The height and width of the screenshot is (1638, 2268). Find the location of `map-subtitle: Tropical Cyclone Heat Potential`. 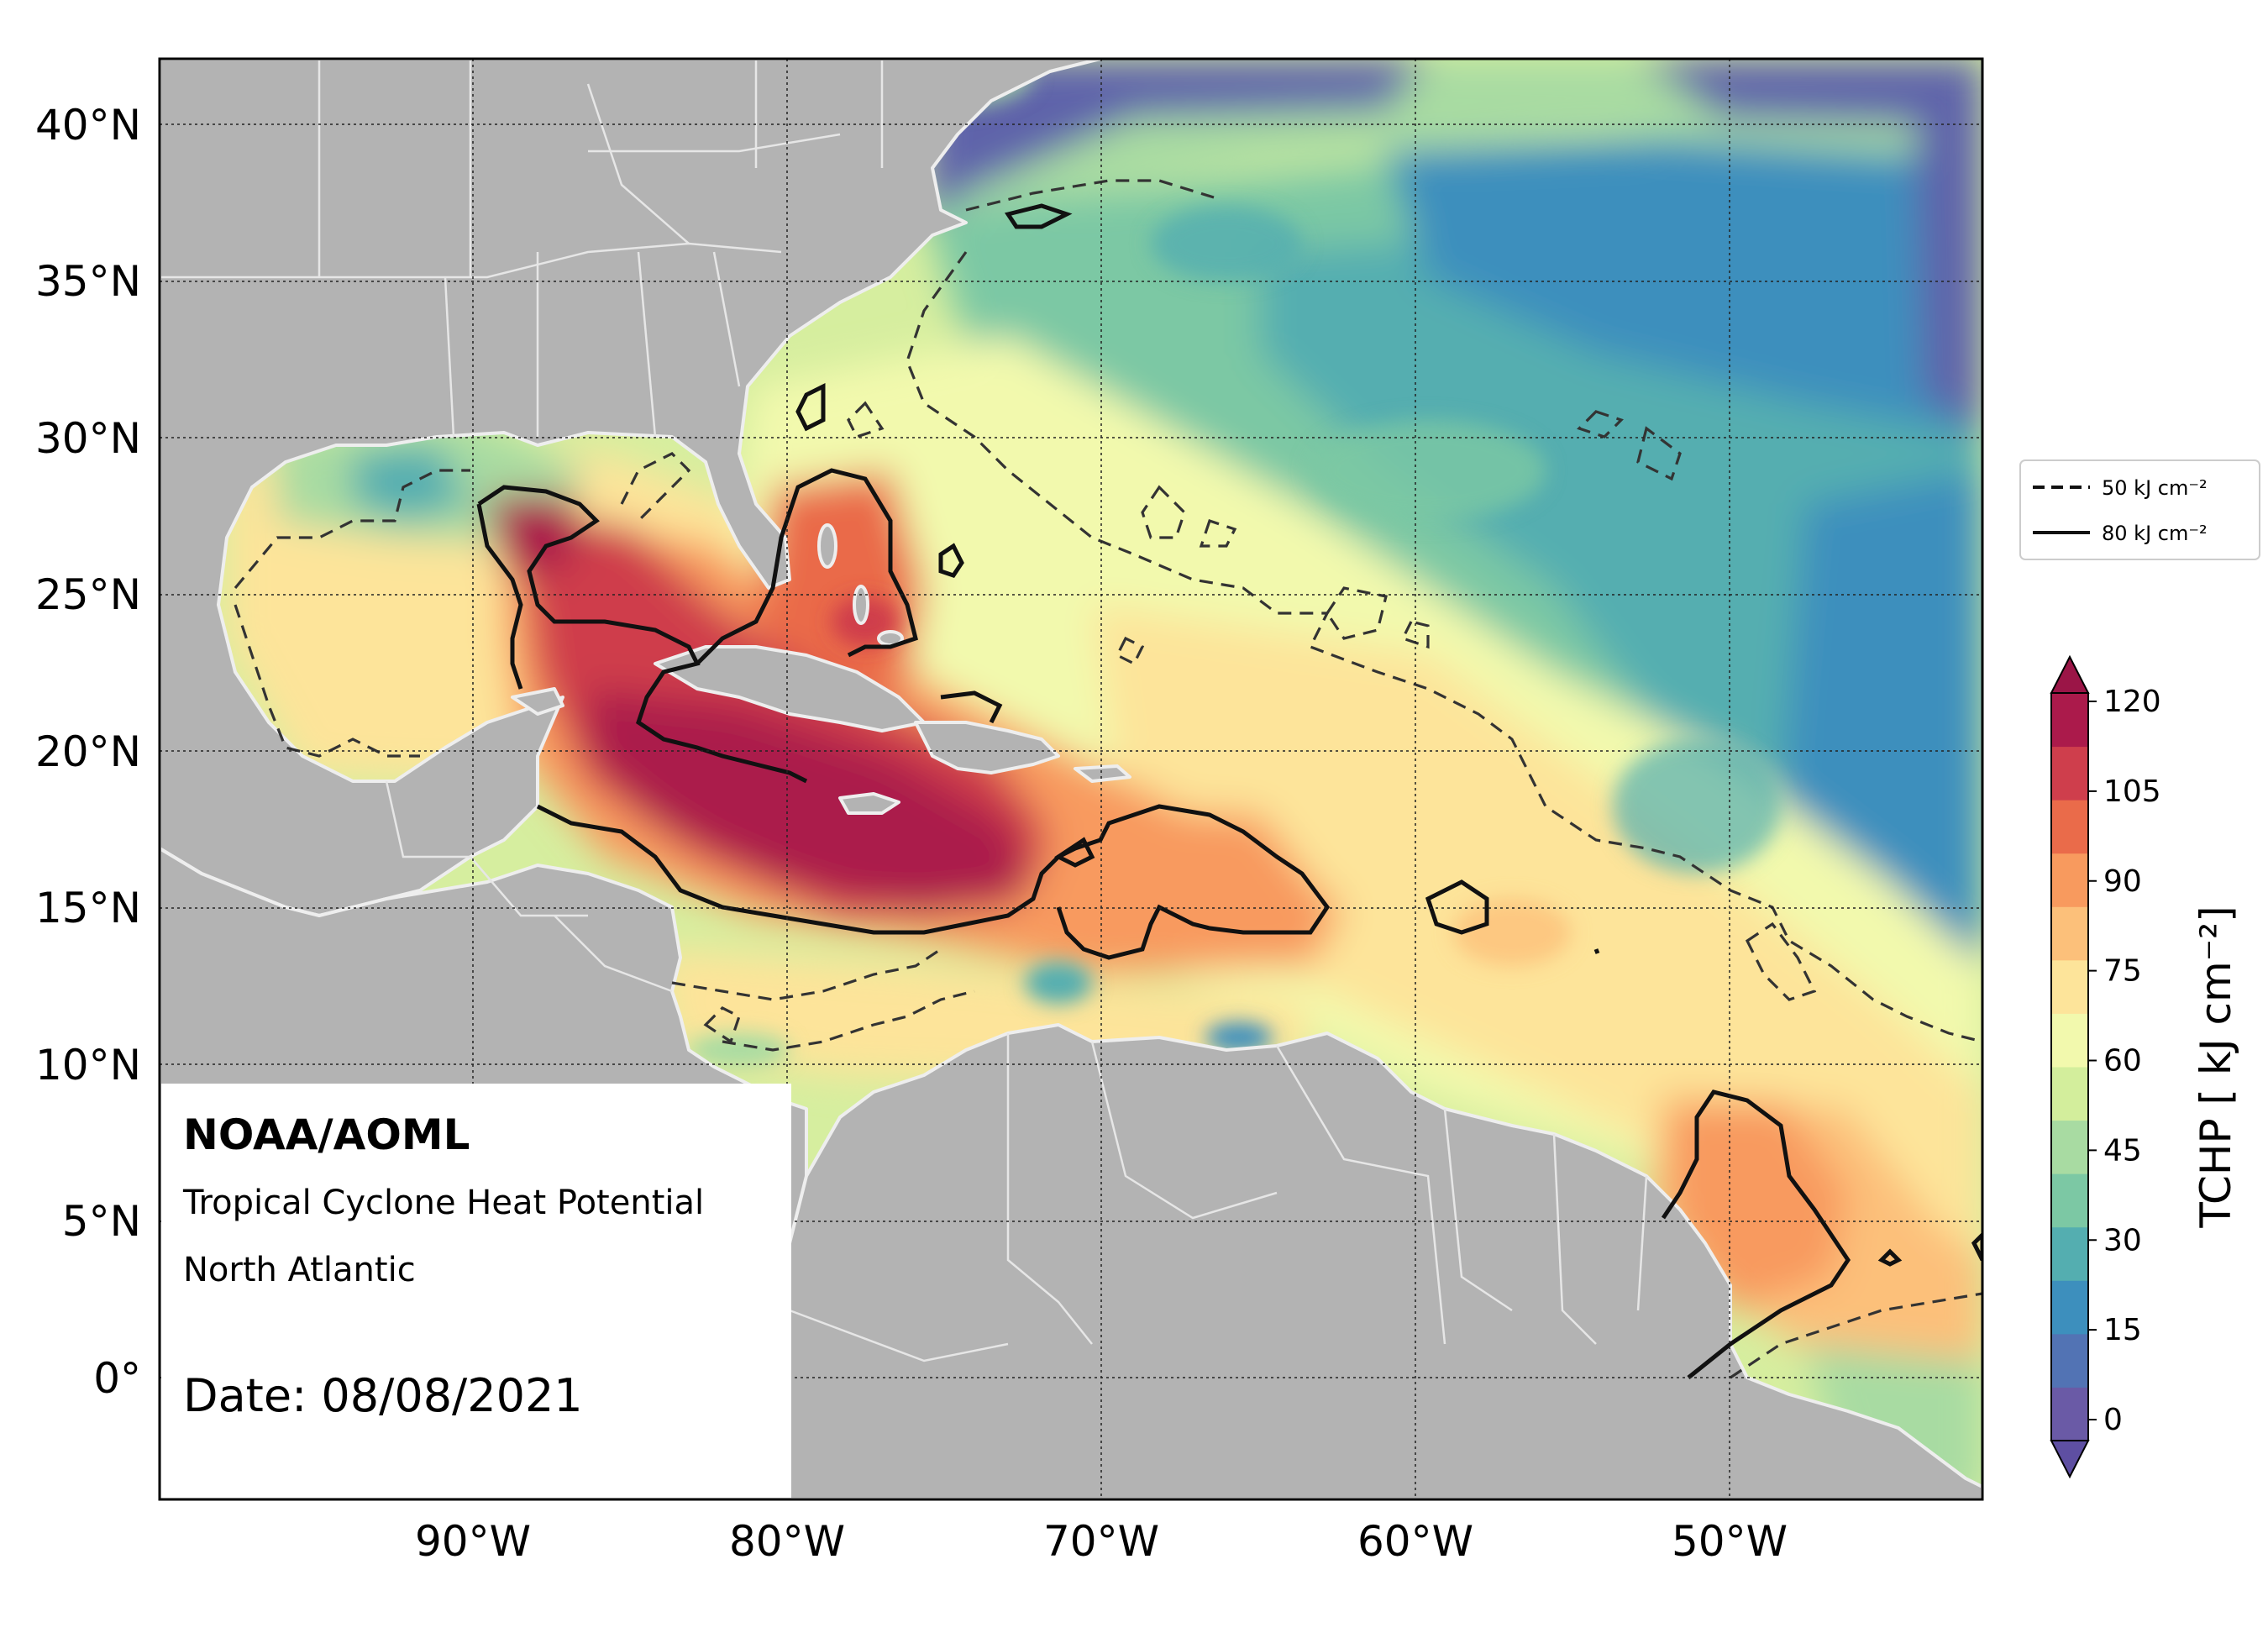

map-subtitle: Tropical Cyclone Heat Potential is located at coordinates (443, 1203).